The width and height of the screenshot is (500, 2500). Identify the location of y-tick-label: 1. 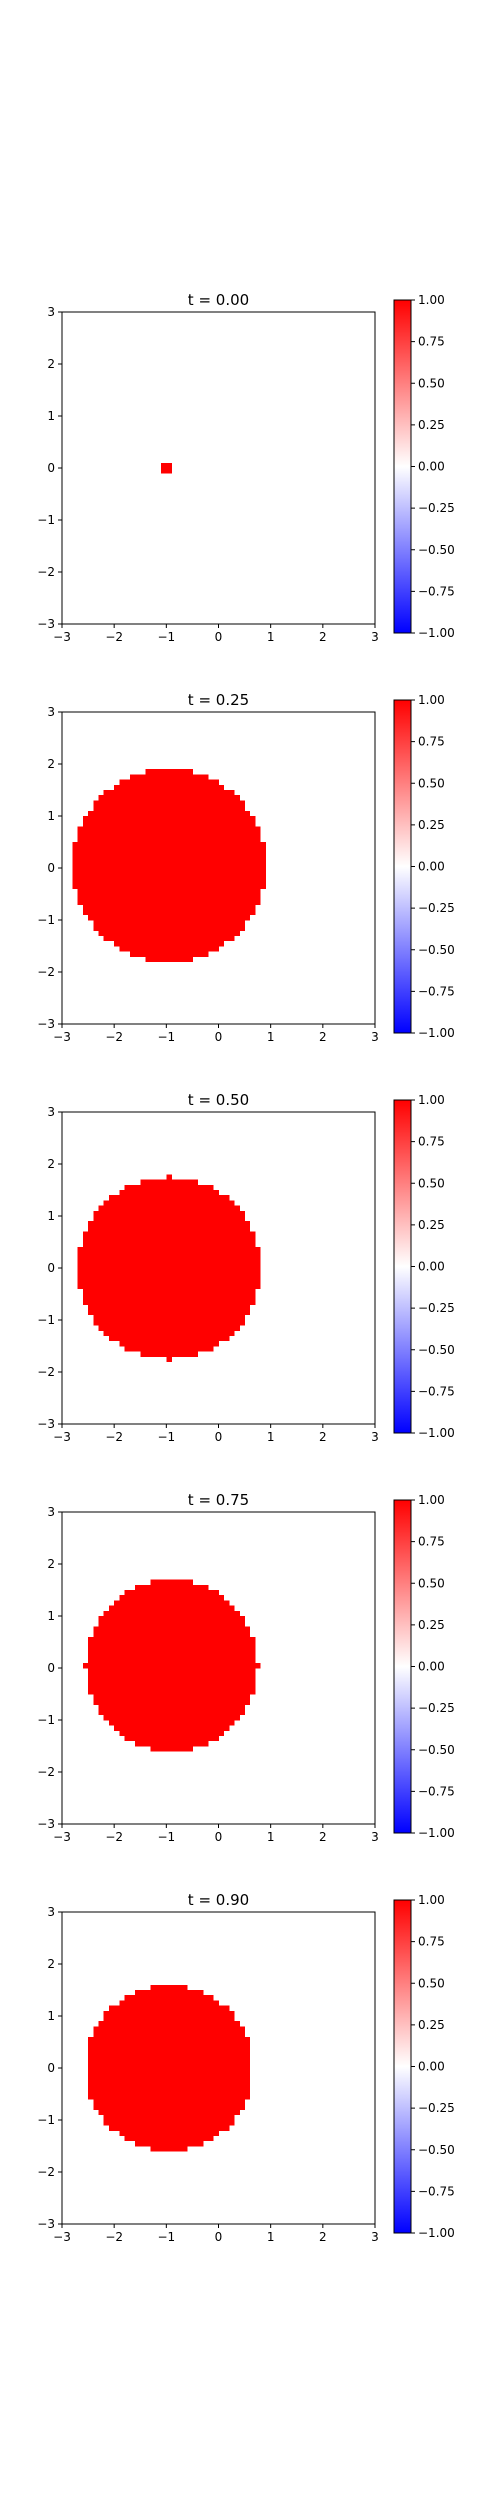
(51, 2016).